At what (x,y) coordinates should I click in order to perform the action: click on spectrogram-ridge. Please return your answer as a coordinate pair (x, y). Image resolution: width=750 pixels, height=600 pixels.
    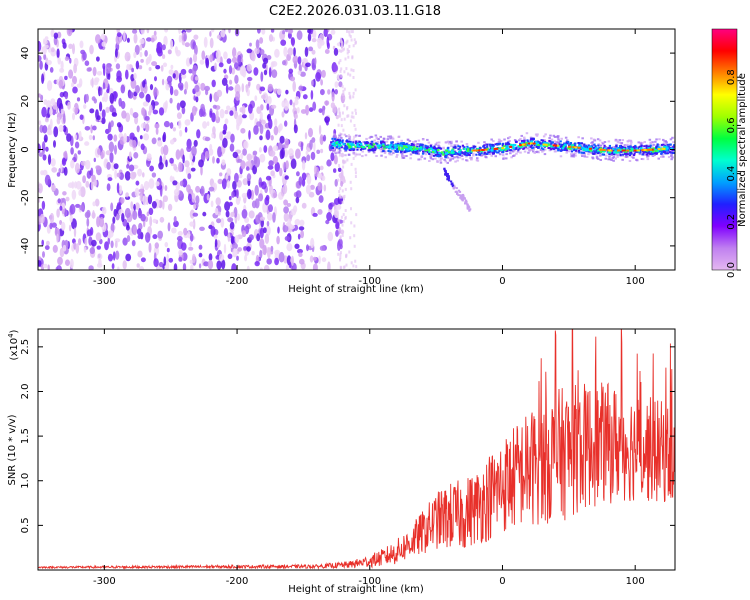
    Looking at the image, I should click on (502, 172).